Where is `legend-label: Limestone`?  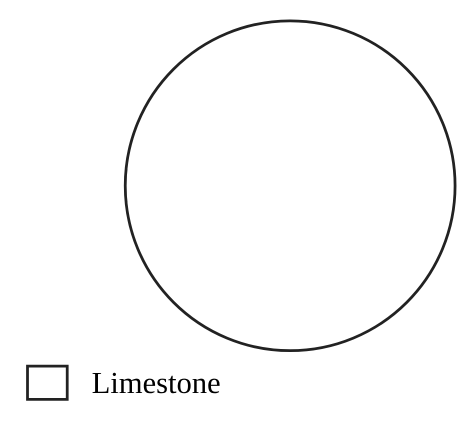
legend-label: Limestone is located at coordinates (156, 383).